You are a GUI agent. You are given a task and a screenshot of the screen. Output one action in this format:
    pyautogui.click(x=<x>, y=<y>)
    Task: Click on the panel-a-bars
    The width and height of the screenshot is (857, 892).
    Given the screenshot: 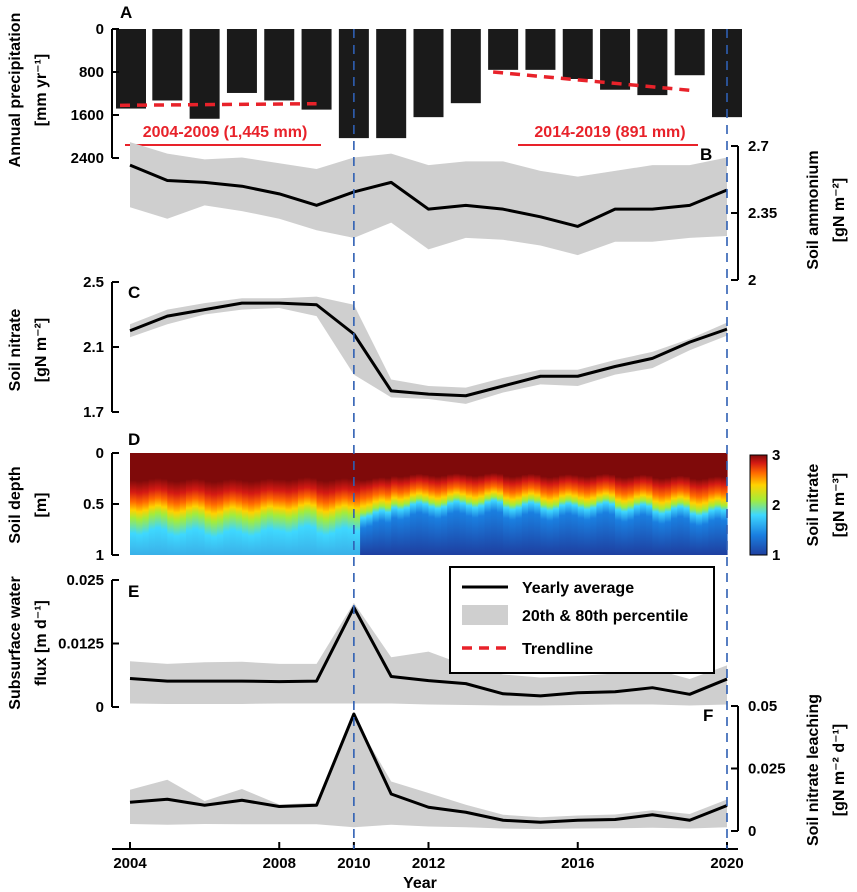 What is the action you would take?
    pyautogui.click(x=429, y=84)
    